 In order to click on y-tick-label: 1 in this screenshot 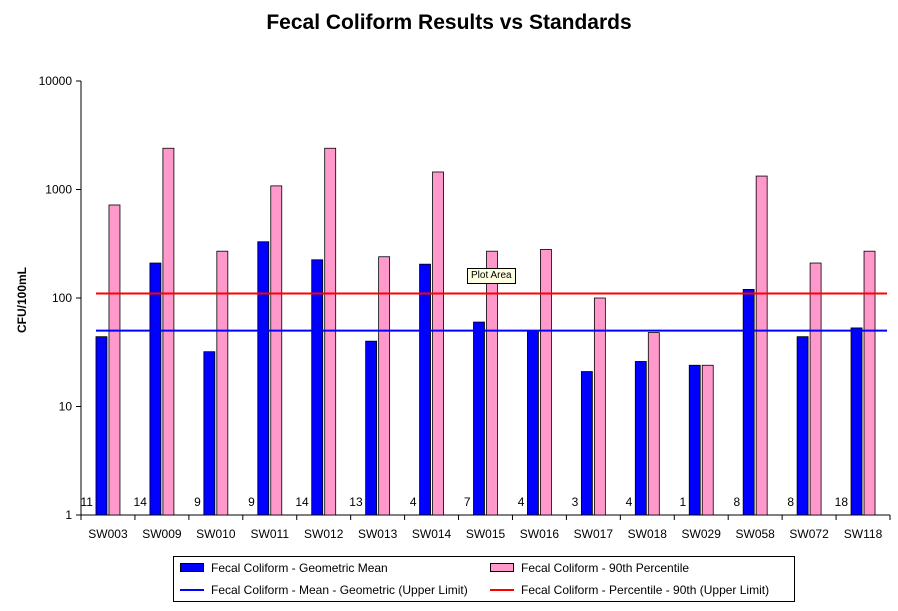, I will do `click(68, 515)`.